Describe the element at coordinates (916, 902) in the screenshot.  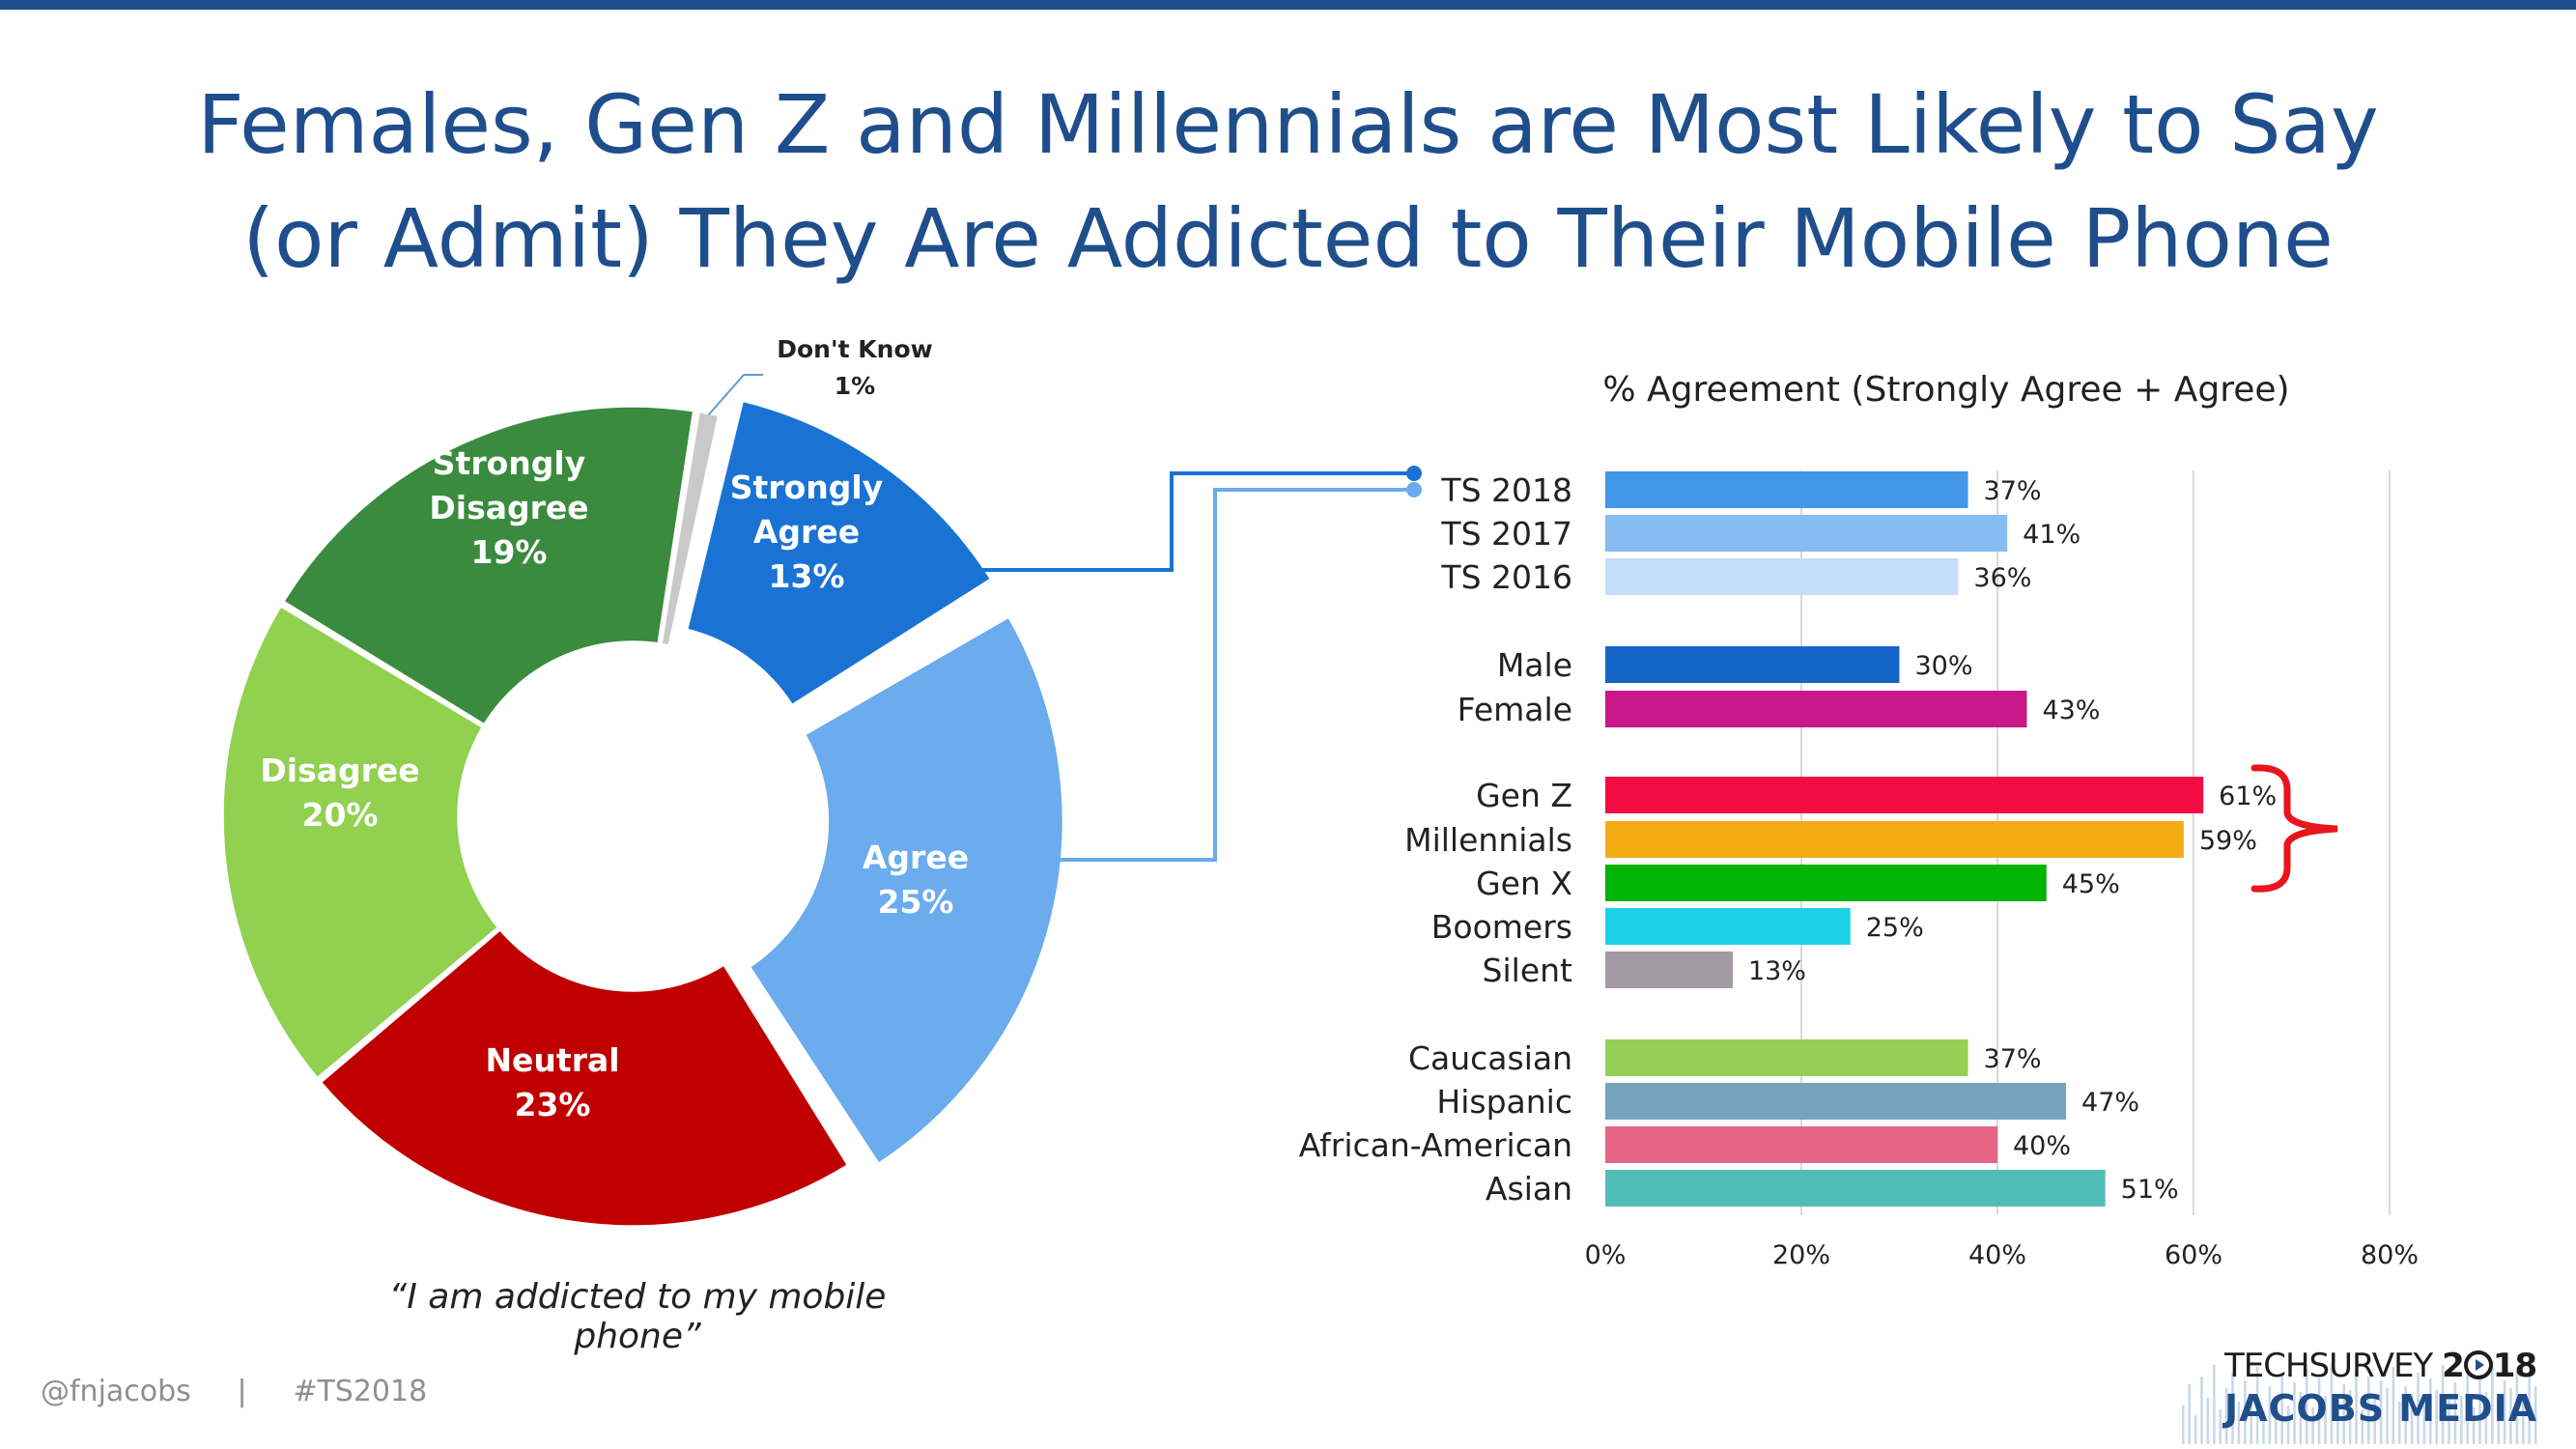
I see `donut-label-agree-value: 25%` at that location.